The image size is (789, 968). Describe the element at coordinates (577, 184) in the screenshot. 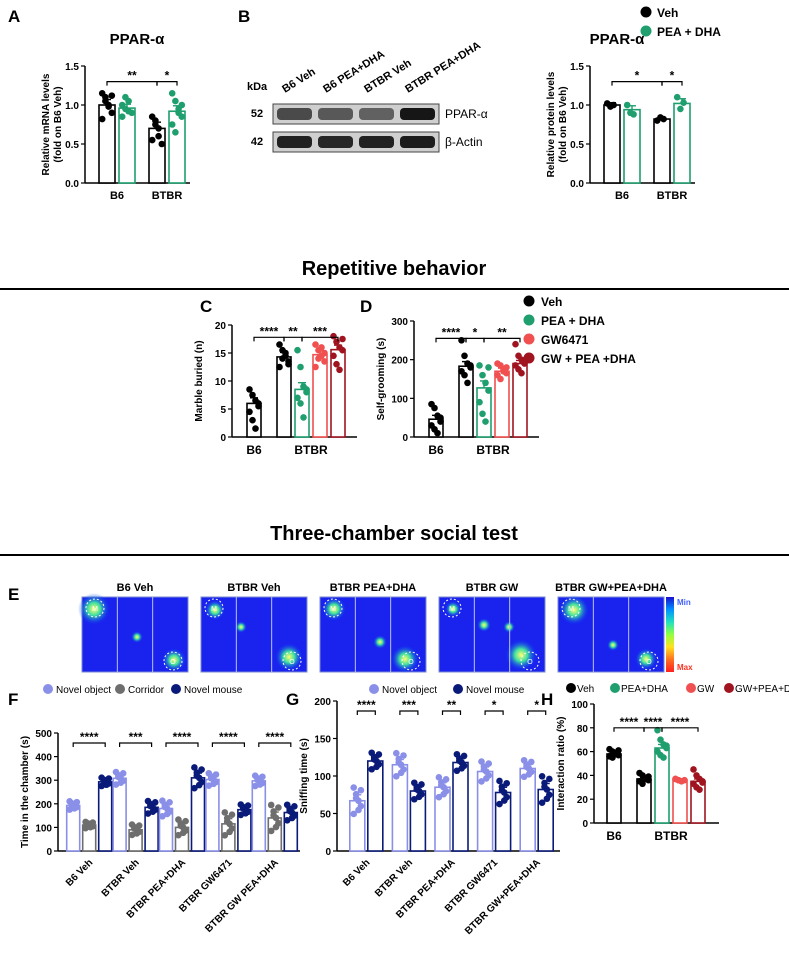

I see `chart-B2-y-tick-label: 0.0` at that location.